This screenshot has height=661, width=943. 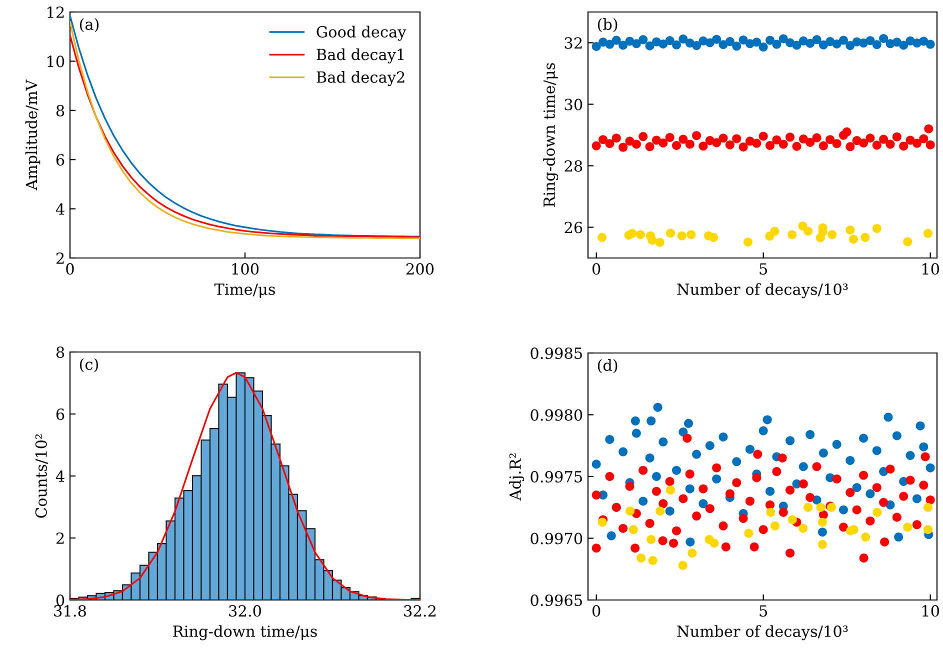 I want to click on annotation: (d), so click(x=608, y=366).